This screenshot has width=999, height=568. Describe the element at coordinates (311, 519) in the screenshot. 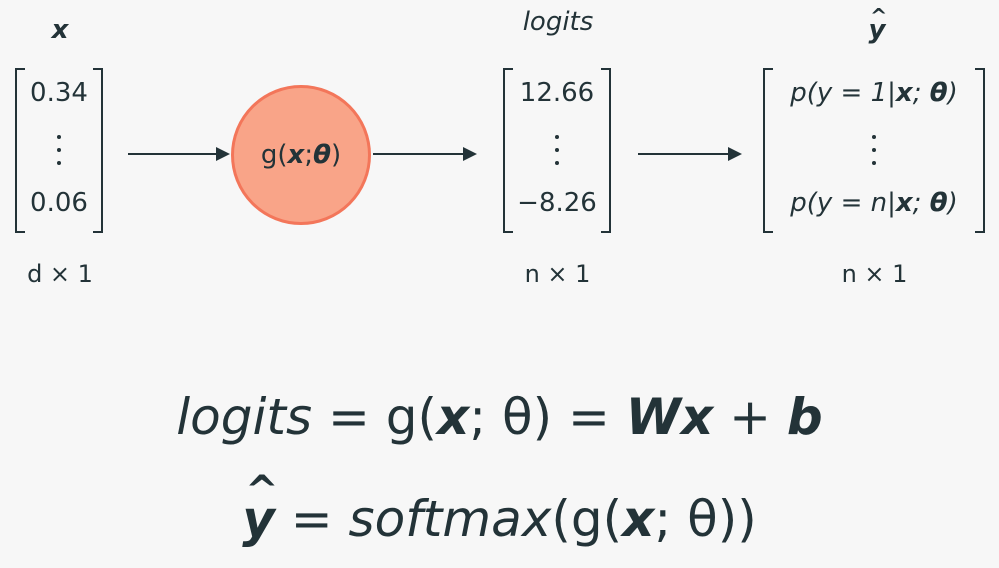

I see `formula2-eq: =` at that location.